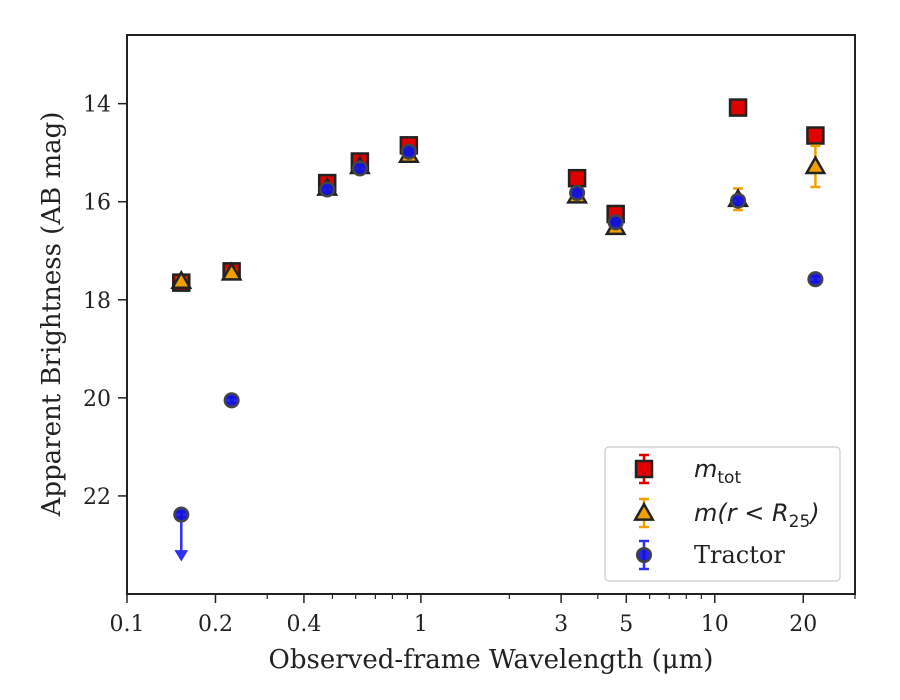 The height and width of the screenshot is (700, 900). I want to click on y-tick-label: 18, so click(97, 301).